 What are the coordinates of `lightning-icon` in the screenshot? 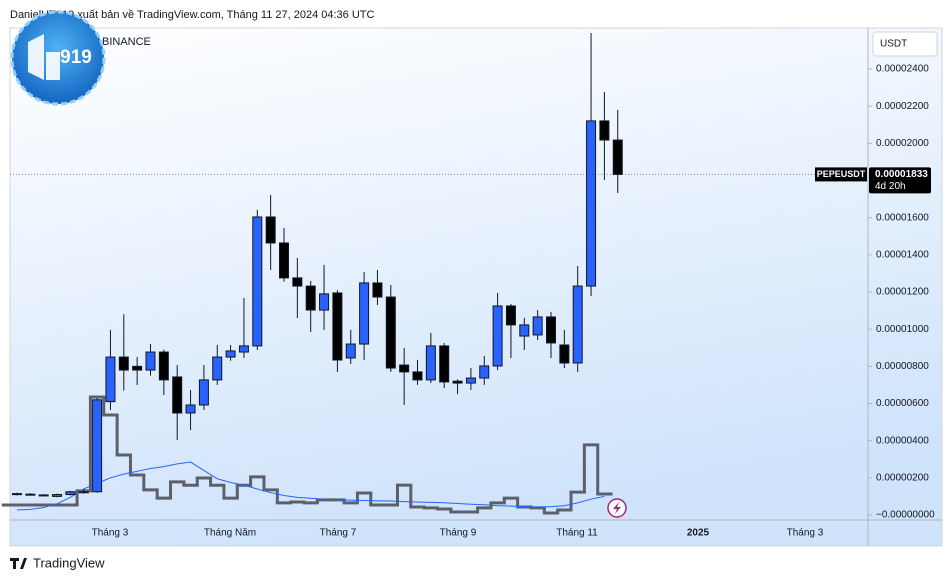 It's located at (617, 508).